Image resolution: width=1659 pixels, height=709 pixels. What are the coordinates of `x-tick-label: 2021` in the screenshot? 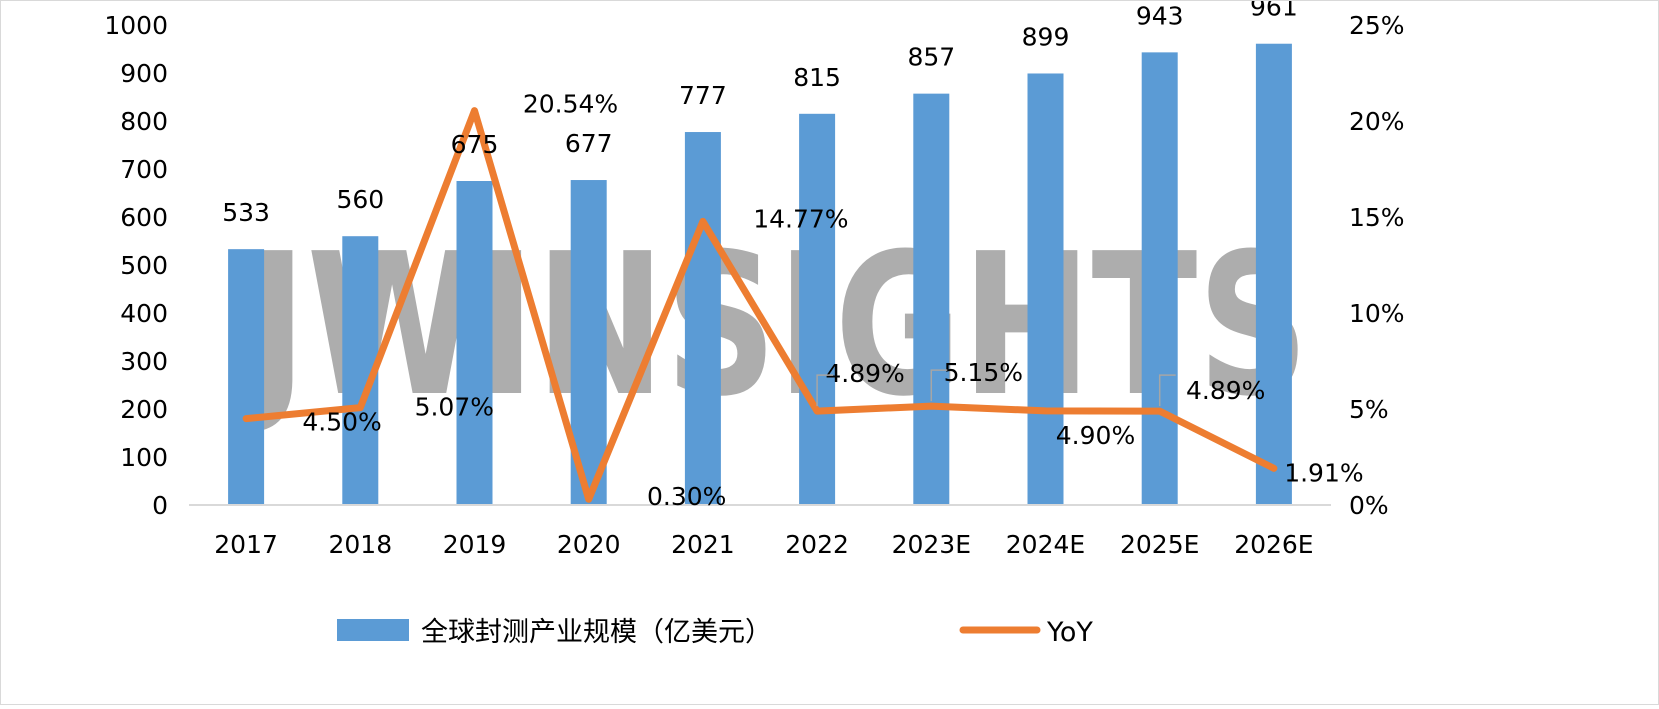 It's located at (703, 544).